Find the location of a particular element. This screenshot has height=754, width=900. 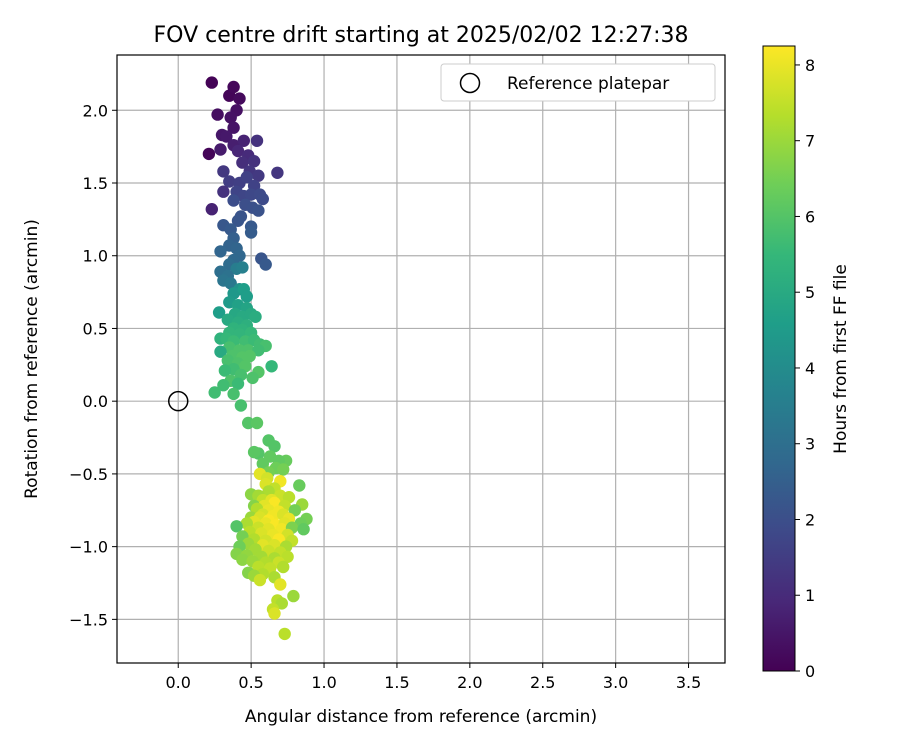

colorbar-tick-label: 6 is located at coordinates (810, 216).